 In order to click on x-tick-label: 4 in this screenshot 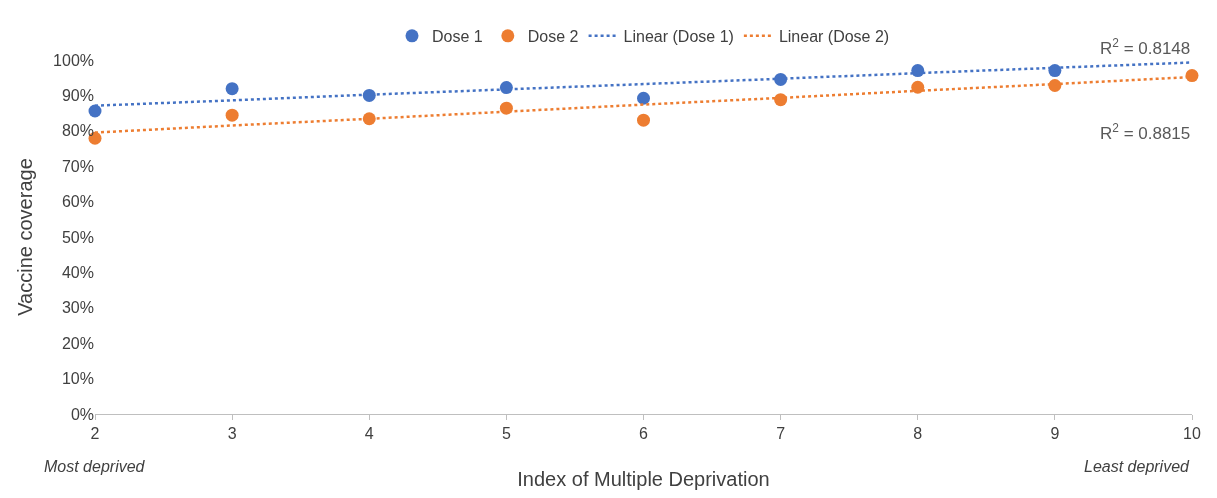, I will do `click(369, 434)`.